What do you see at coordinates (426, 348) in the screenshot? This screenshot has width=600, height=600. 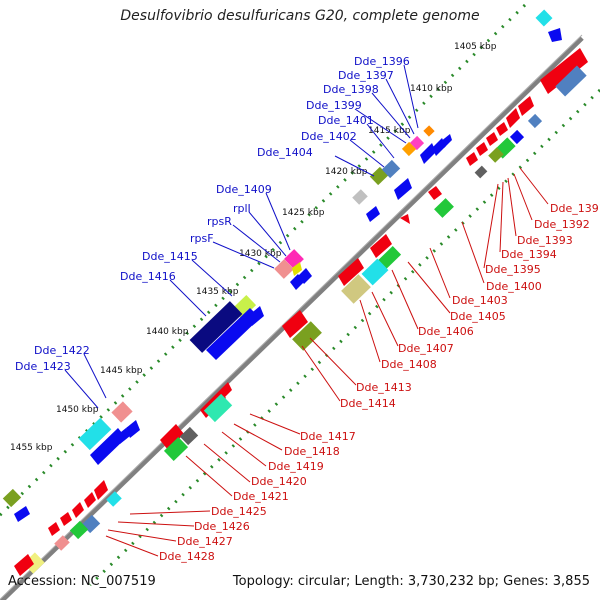 I see `gene-label: Dde_1407` at bounding box center [426, 348].